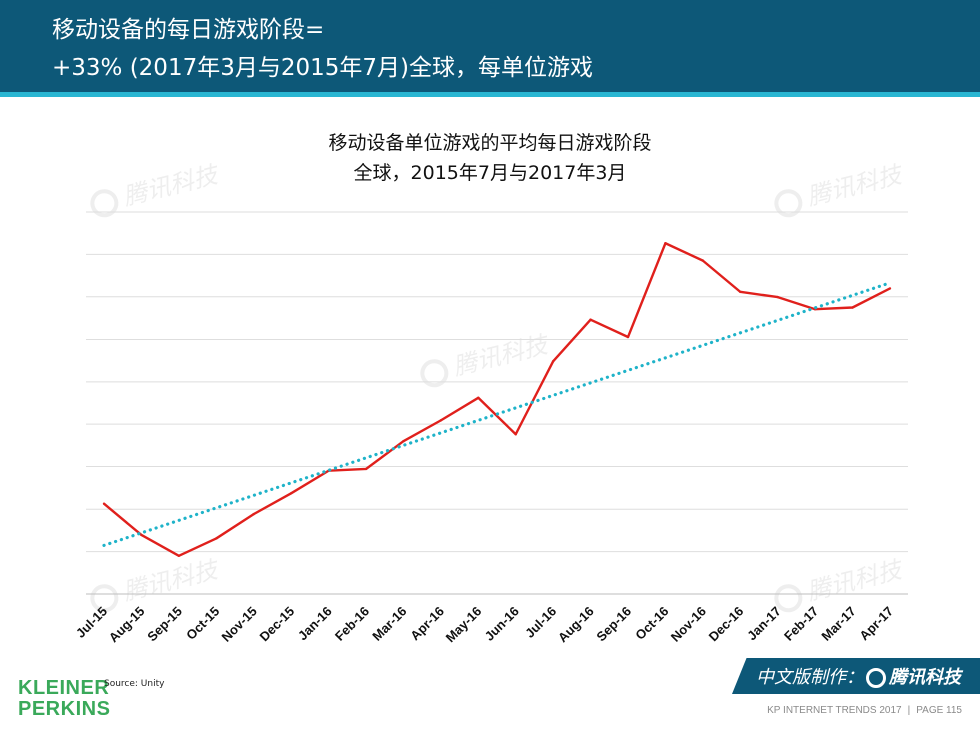 This screenshot has width=980, height=735. I want to click on x-tick-label: Jul-16, so click(540, 622).